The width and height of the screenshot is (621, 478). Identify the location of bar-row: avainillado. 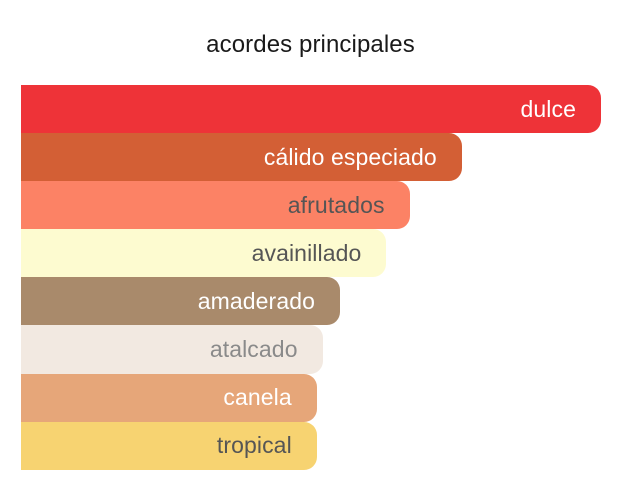
(311, 253).